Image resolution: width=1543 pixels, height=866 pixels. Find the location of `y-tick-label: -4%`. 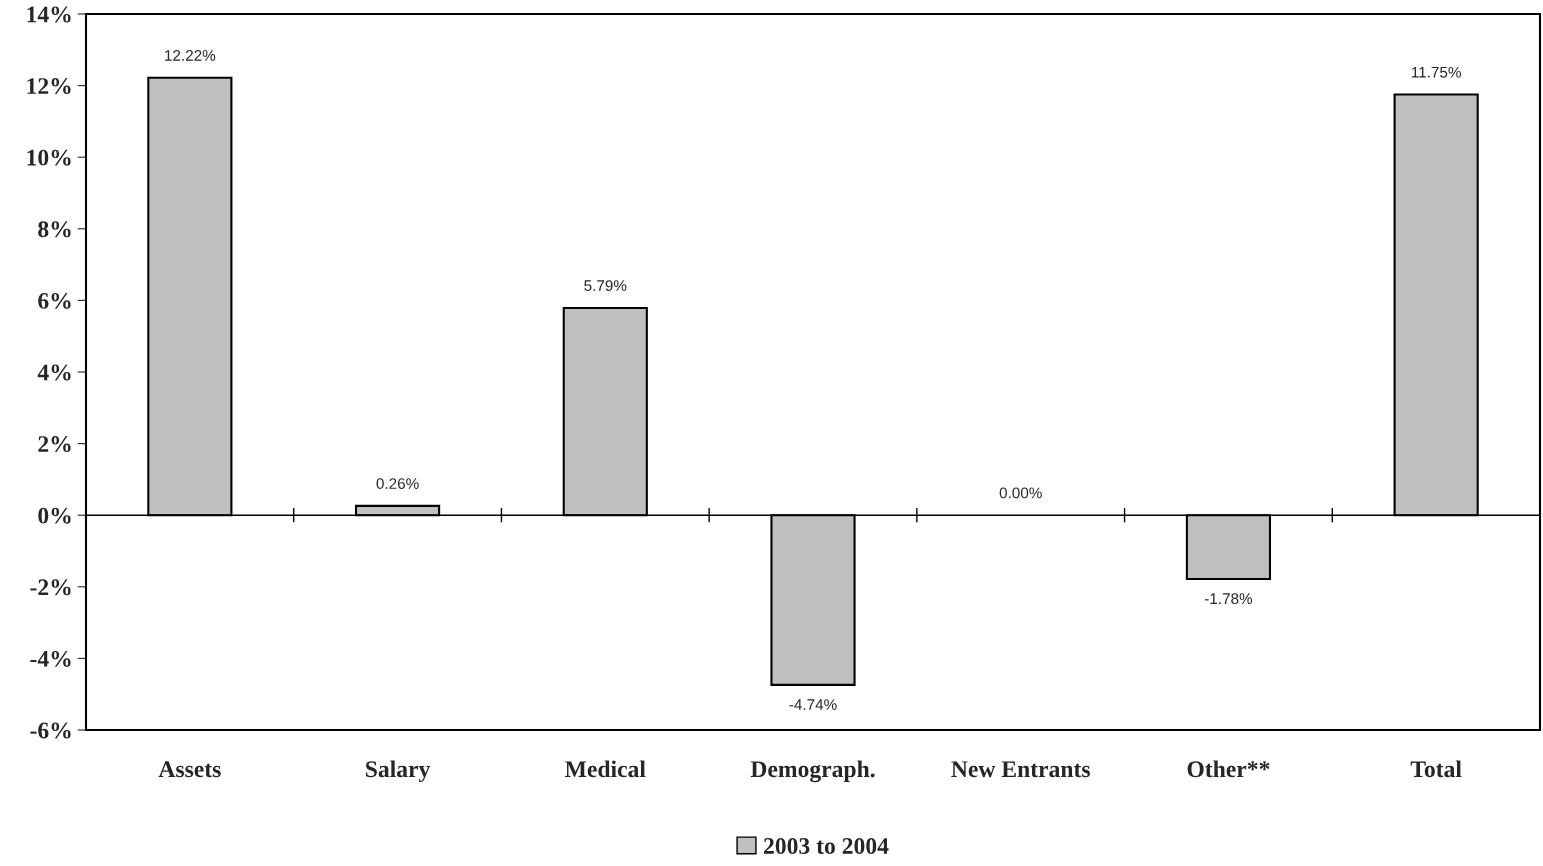

y-tick-label: -4% is located at coordinates (50, 658).